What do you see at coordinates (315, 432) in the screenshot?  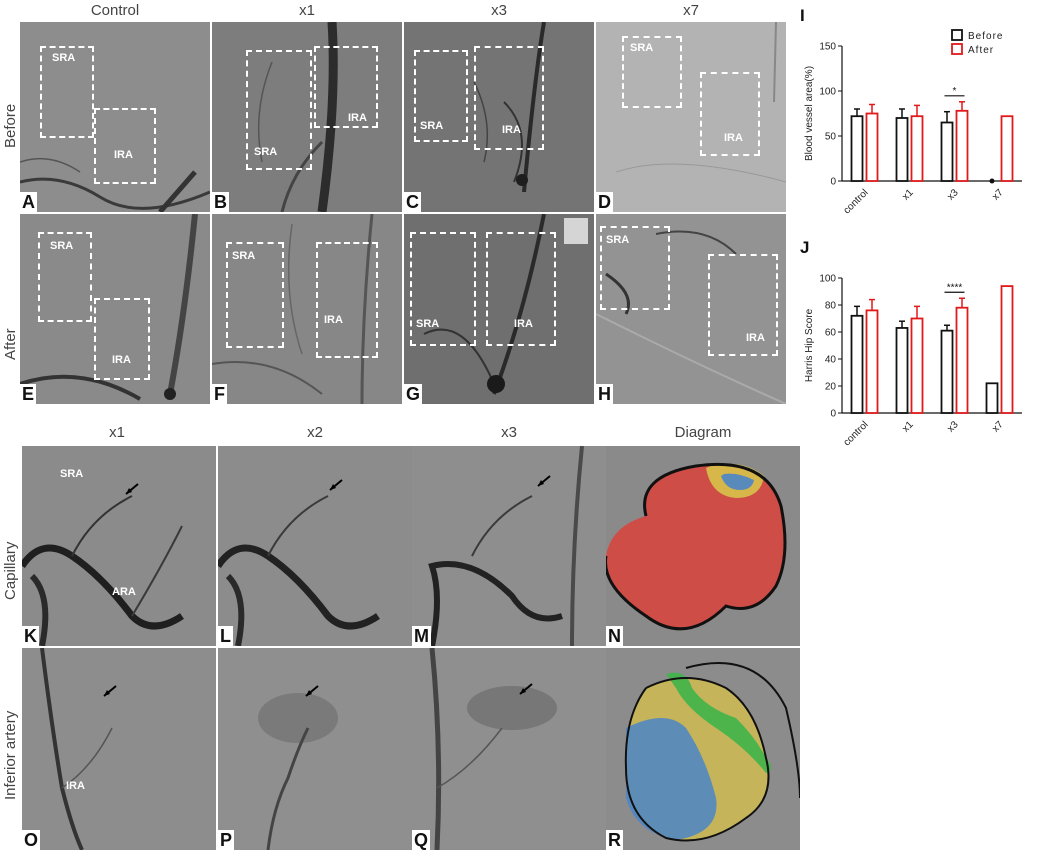 I see `column-title: x2` at bounding box center [315, 432].